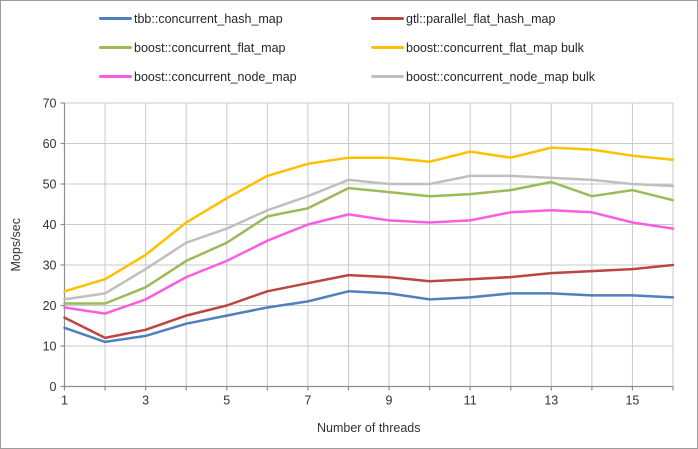 Image resolution: width=698 pixels, height=449 pixels. I want to click on legend-item: boost::concurrent_node_map bulk, so click(483, 77).